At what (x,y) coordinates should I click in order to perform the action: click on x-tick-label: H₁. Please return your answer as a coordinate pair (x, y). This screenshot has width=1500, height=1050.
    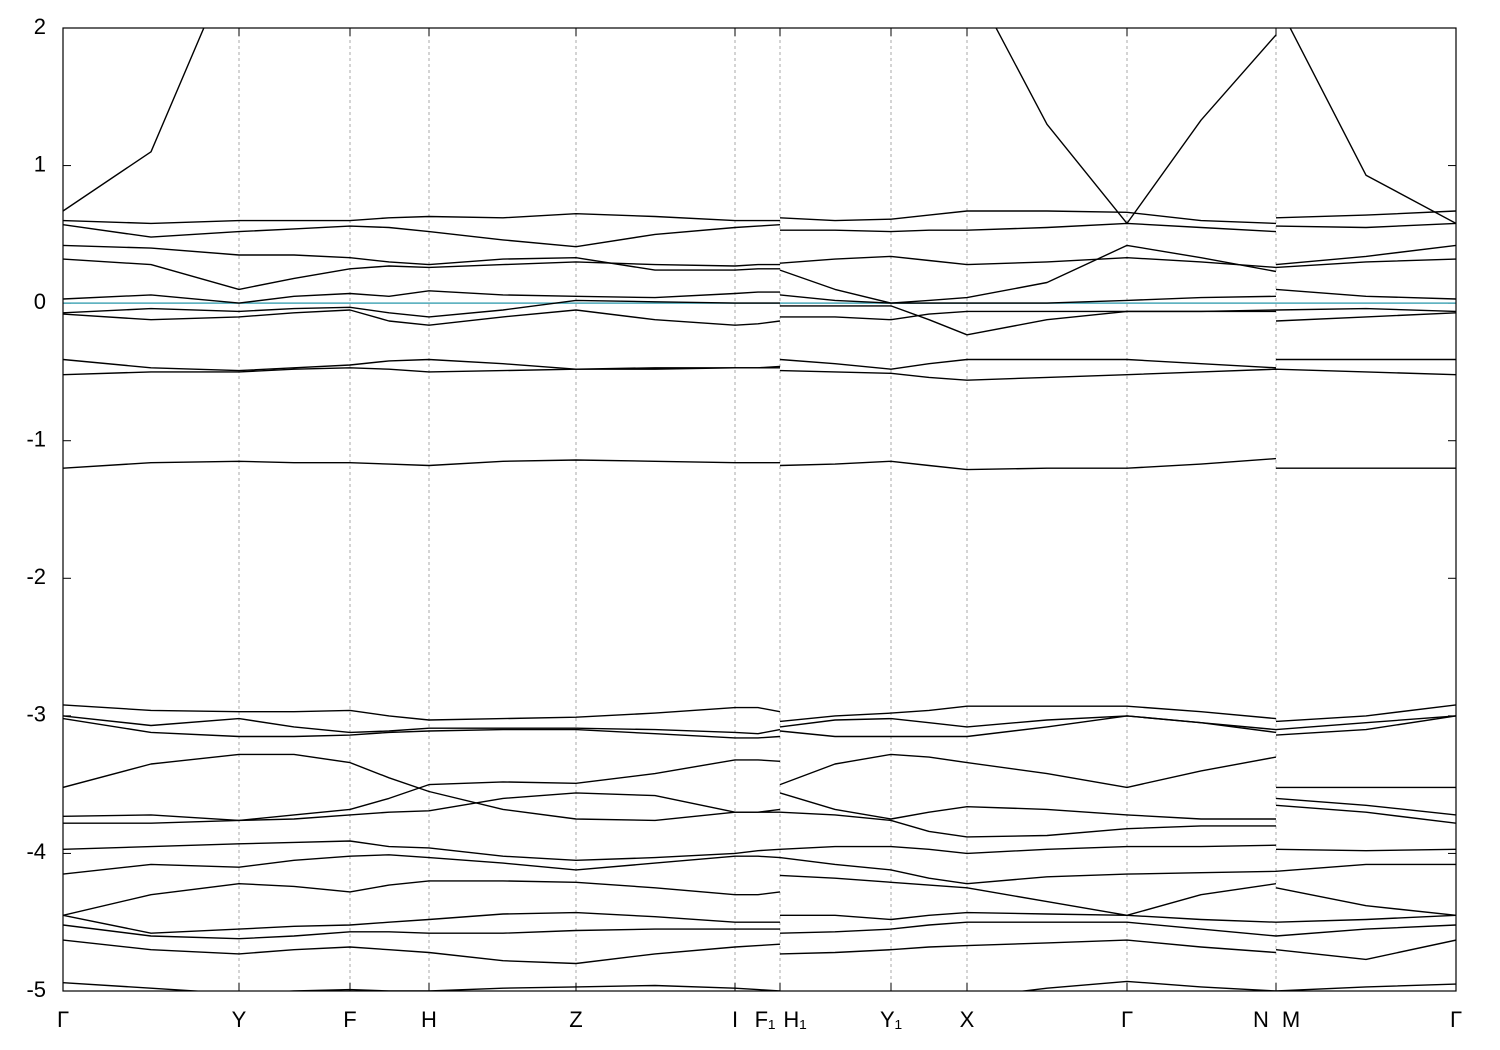
    Looking at the image, I should click on (794, 1019).